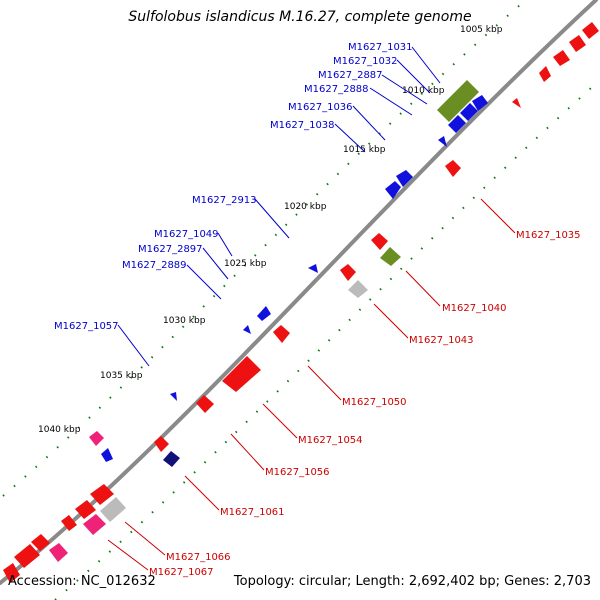  What do you see at coordinates (297, 472) in the screenshot?
I see `gene-label-M1627_1056: M1627_1056` at bounding box center [297, 472].